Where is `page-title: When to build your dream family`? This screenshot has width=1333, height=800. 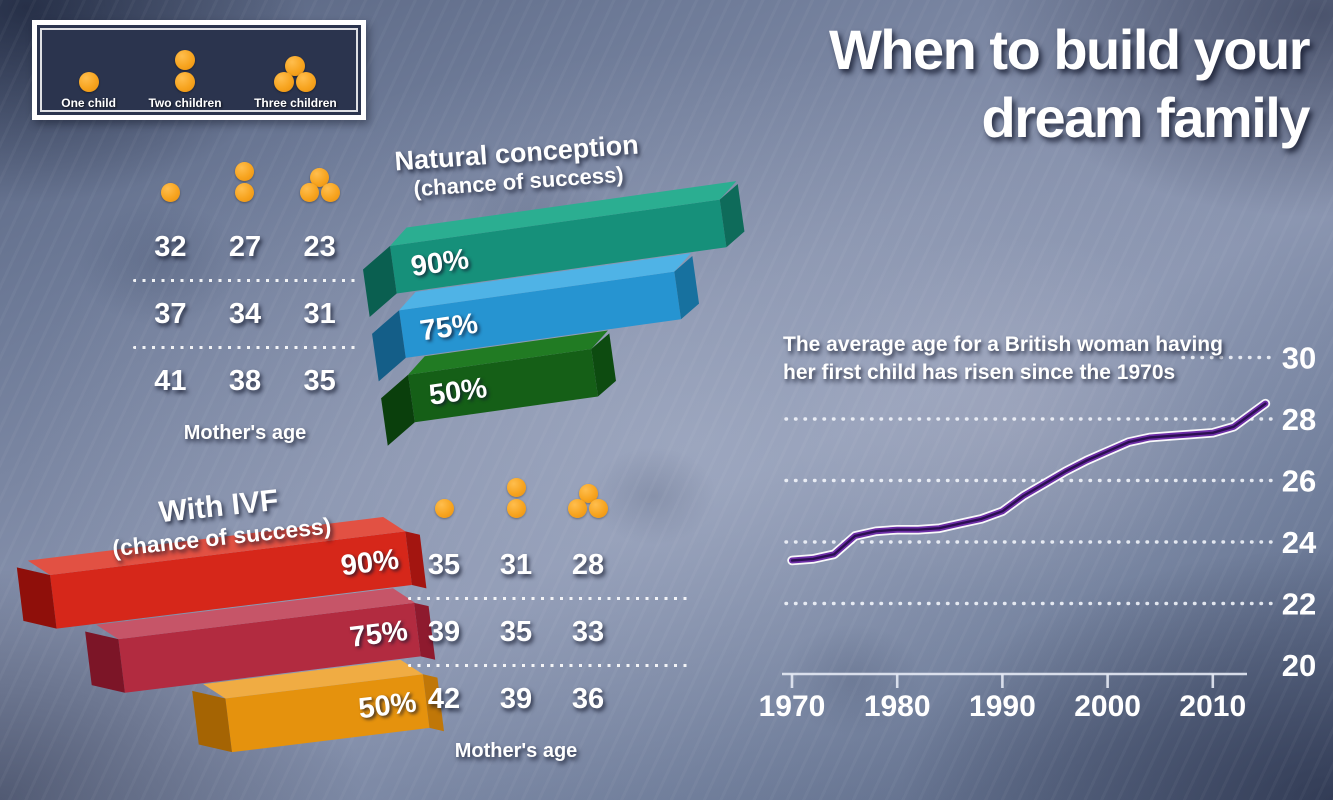 page-title: When to build your dream family is located at coordinates (1069, 84).